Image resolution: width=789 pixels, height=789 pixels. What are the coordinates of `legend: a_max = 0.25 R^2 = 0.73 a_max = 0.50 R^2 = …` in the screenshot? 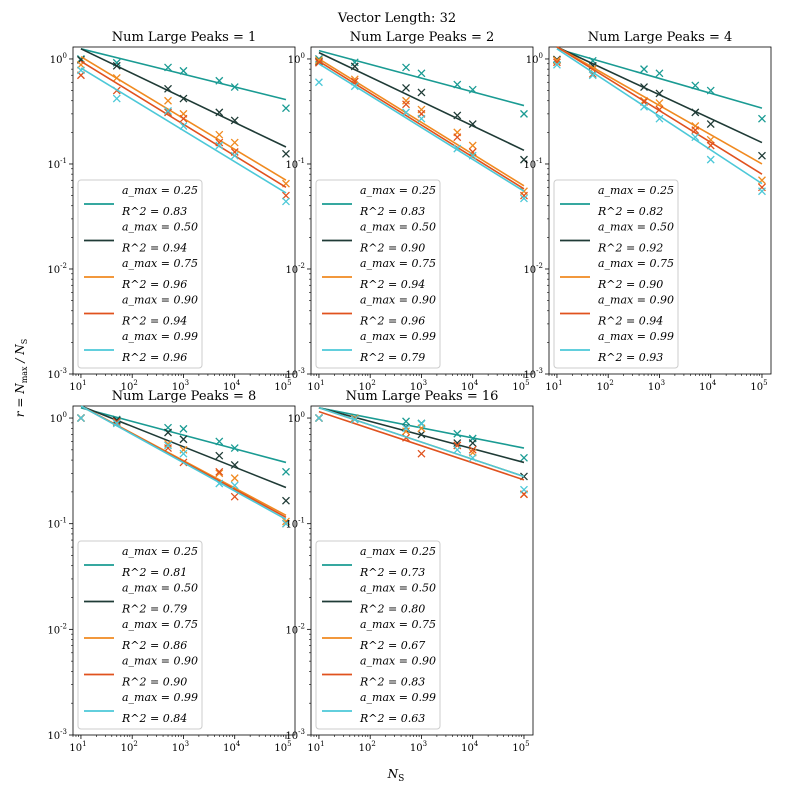 It's located at (378, 635).